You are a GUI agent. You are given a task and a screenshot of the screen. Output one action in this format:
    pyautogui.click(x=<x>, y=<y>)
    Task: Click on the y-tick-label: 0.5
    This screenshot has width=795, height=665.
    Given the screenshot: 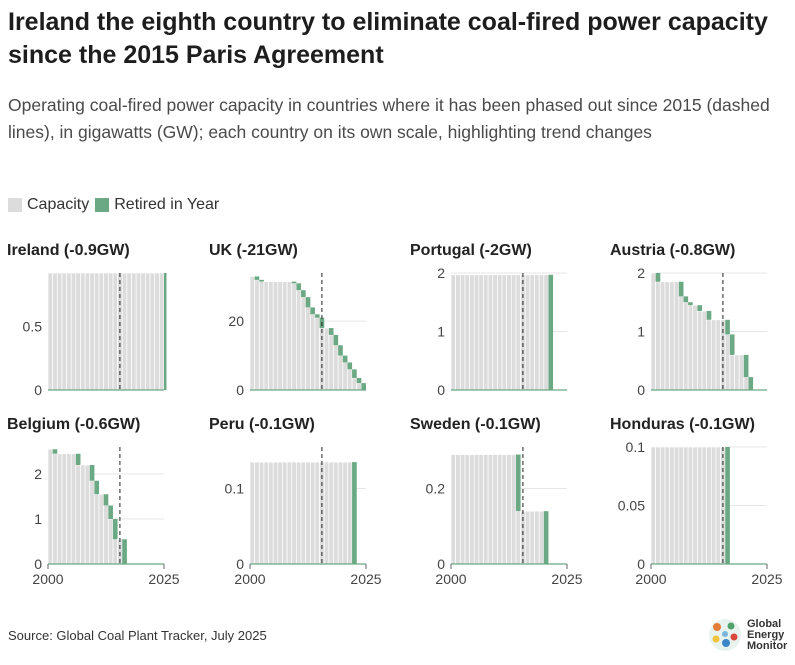 What is the action you would take?
    pyautogui.click(x=33, y=326)
    